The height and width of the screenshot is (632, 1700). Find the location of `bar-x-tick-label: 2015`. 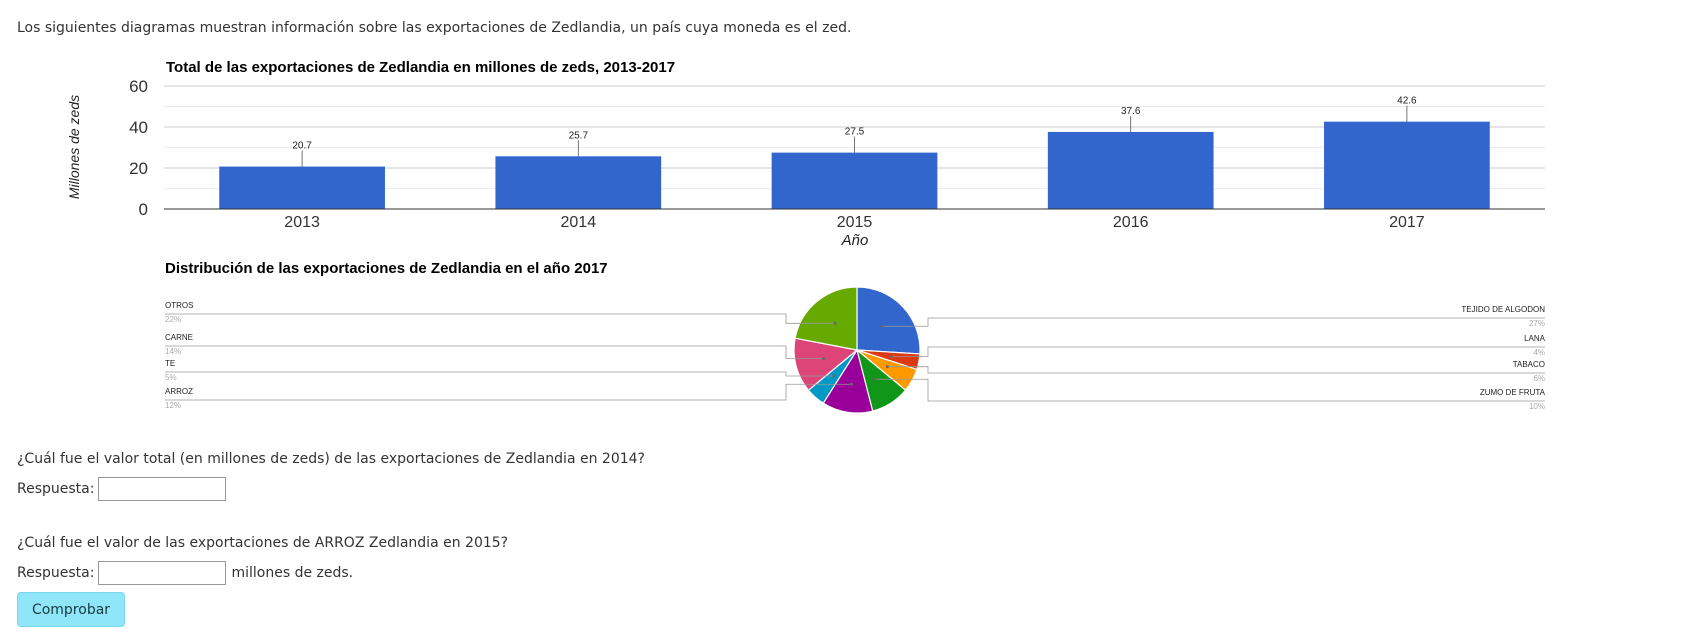

bar-x-tick-label: 2015 is located at coordinates (855, 222).